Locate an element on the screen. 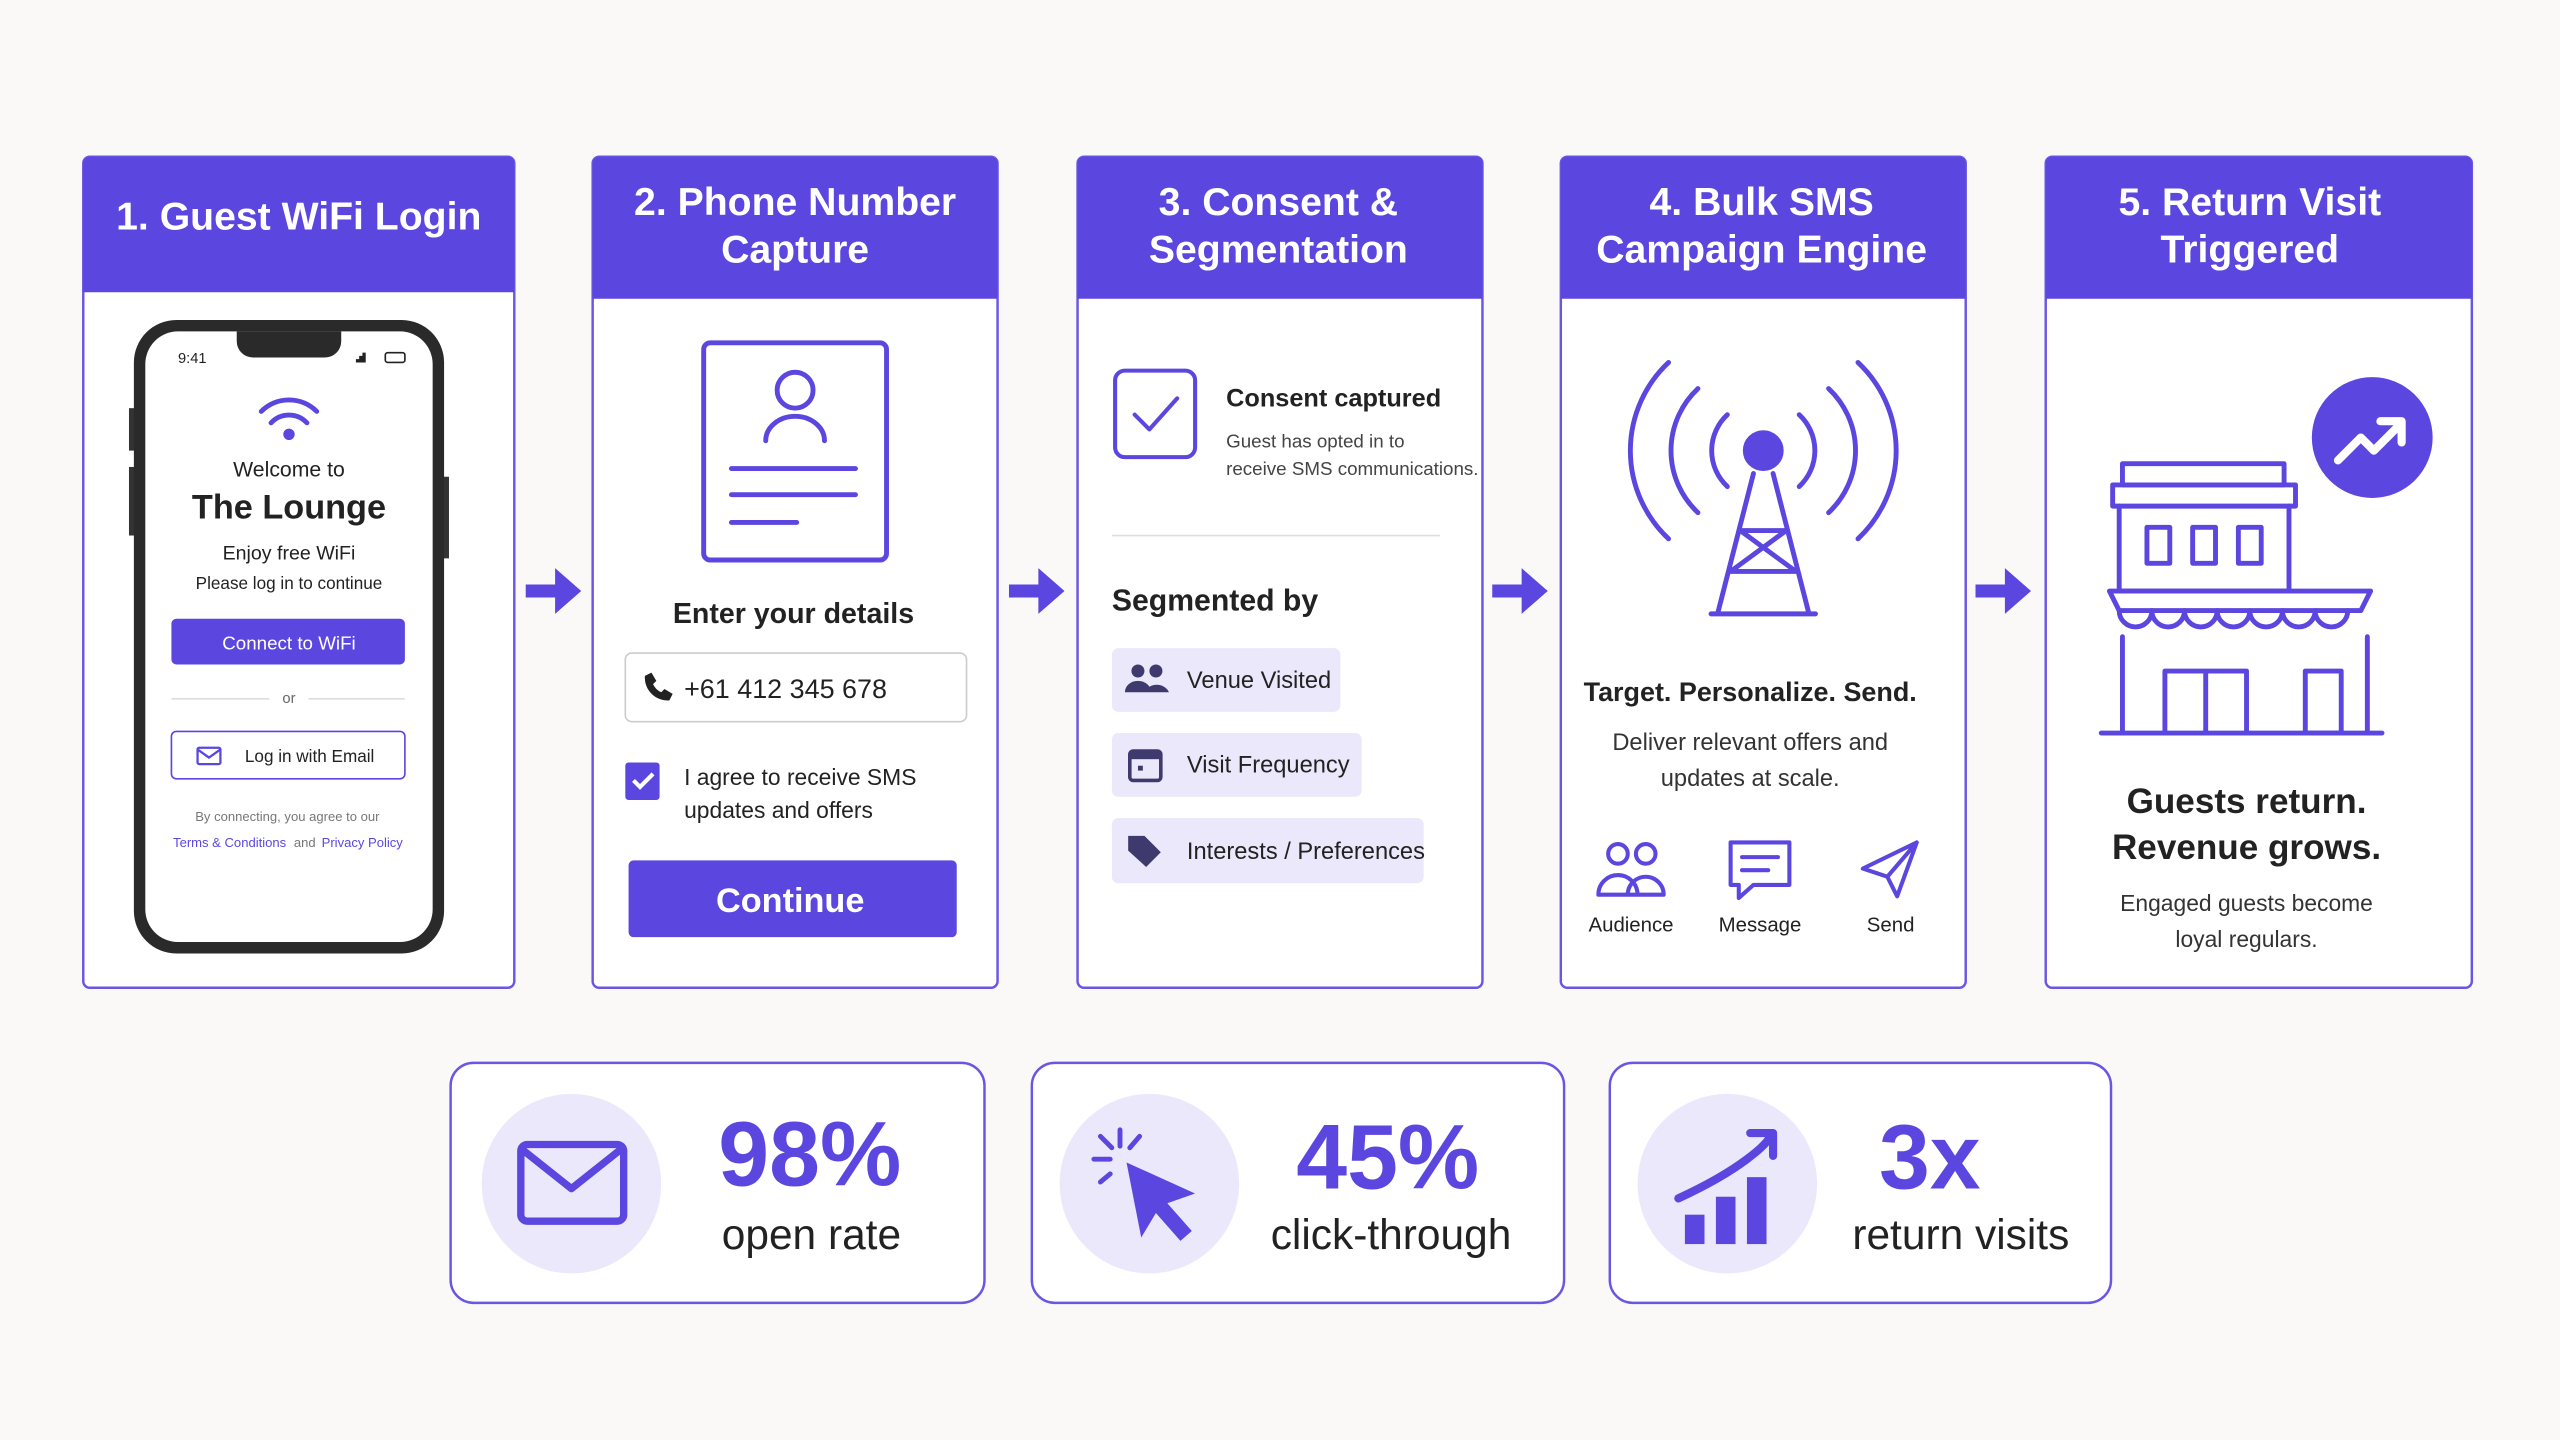 This screenshot has width=2560, height=1440. click-rays is located at coordinates (1117, 1156).